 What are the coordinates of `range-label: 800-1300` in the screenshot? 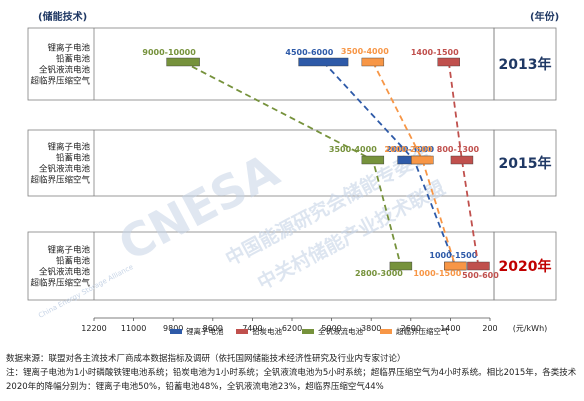 It's located at (458, 149).